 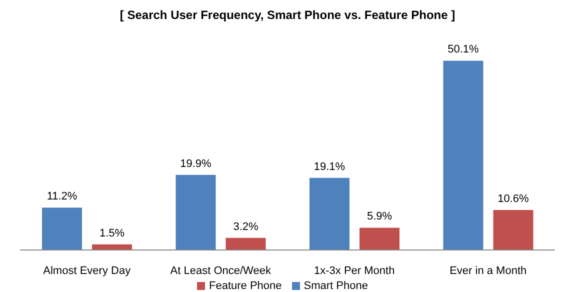 I want to click on data-label: 1.5%, so click(x=112, y=233).